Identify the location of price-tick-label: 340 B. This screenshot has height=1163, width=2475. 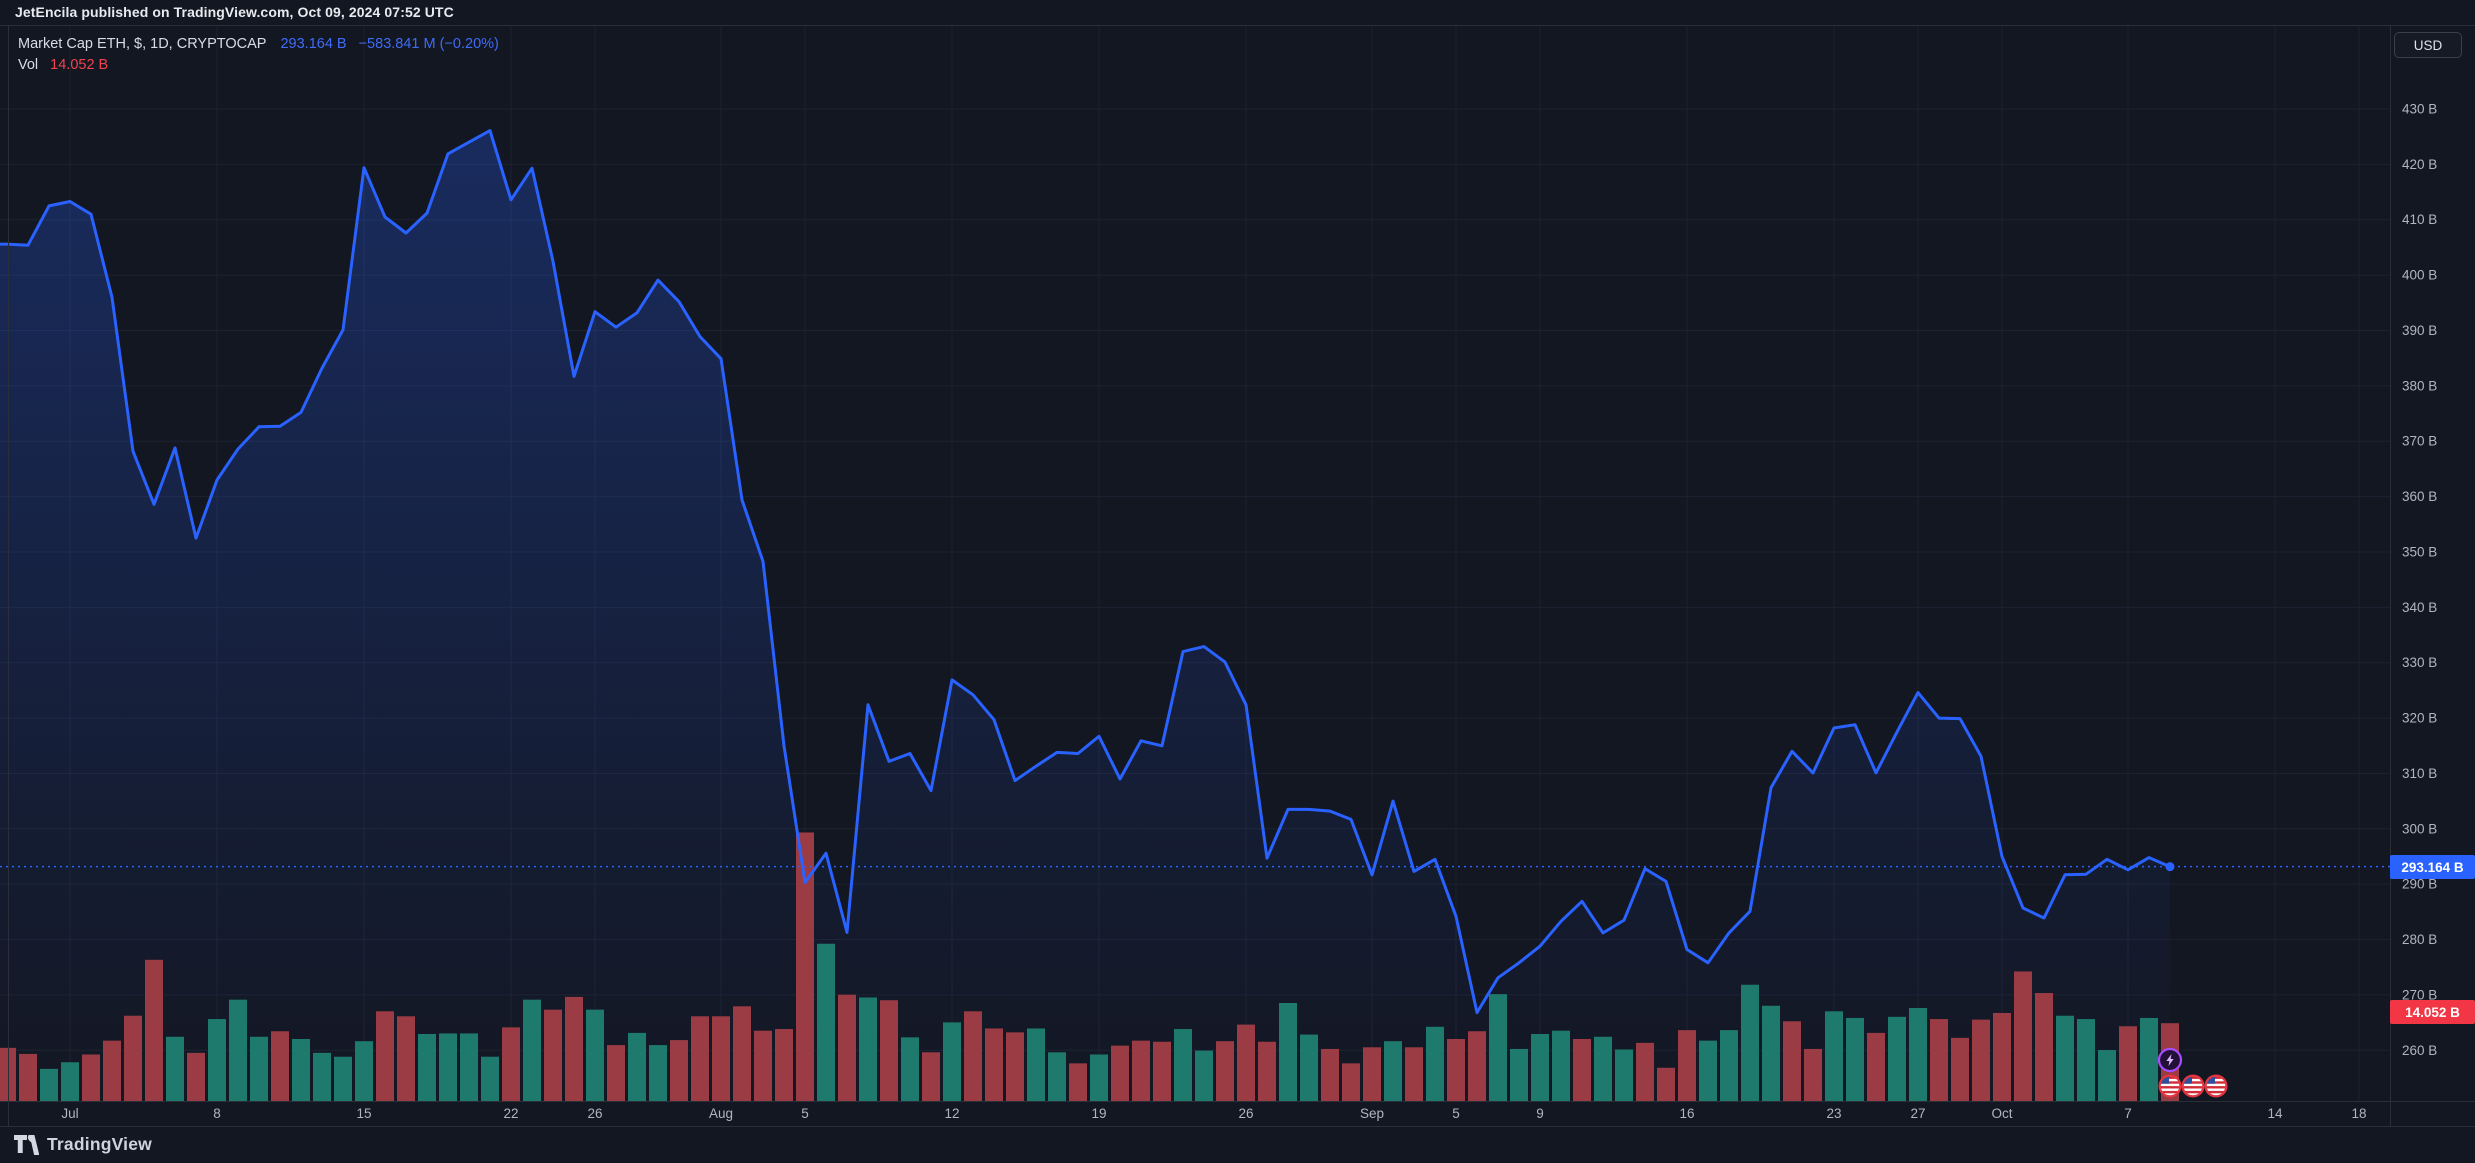
(2419, 607).